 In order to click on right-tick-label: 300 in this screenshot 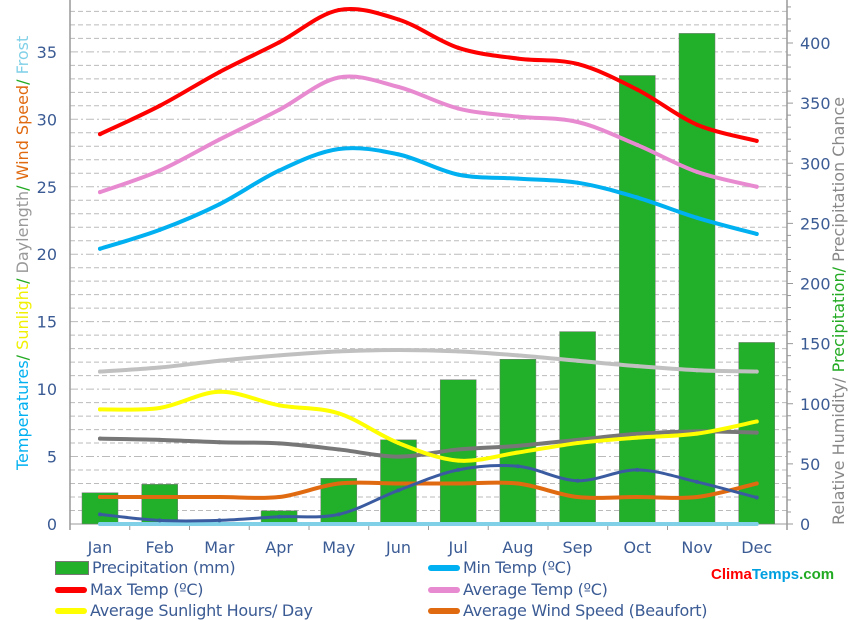, I will do `click(815, 163)`.